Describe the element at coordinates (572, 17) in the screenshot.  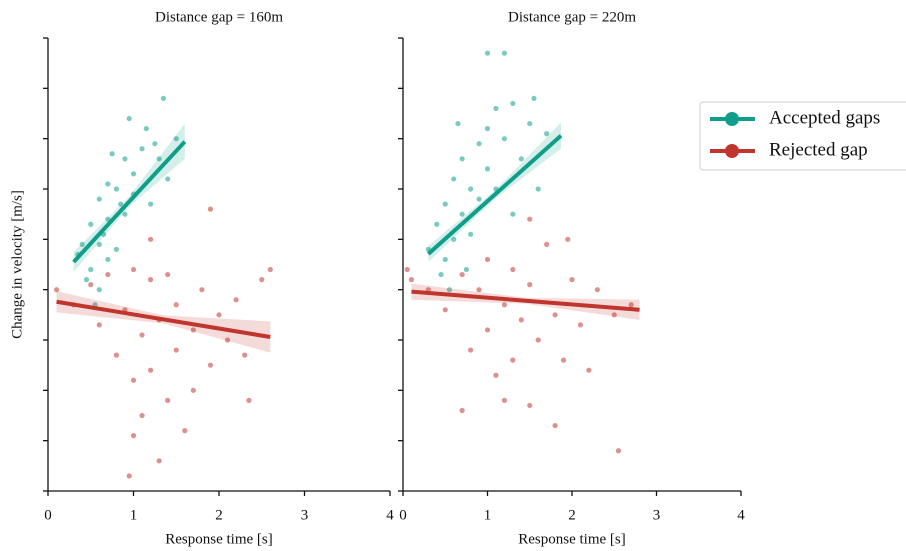
I see `panel-title: Distance gap = 220m` at that location.